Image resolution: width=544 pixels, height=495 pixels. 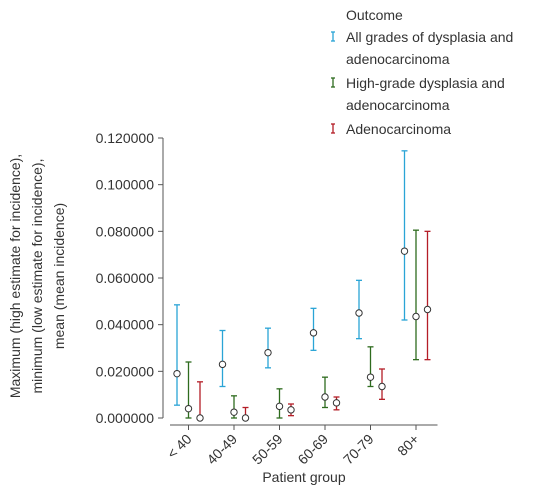 What do you see at coordinates (125, 371) in the screenshot?
I see `y-tick-label: 0.020000` at bounding box center [125, 371].